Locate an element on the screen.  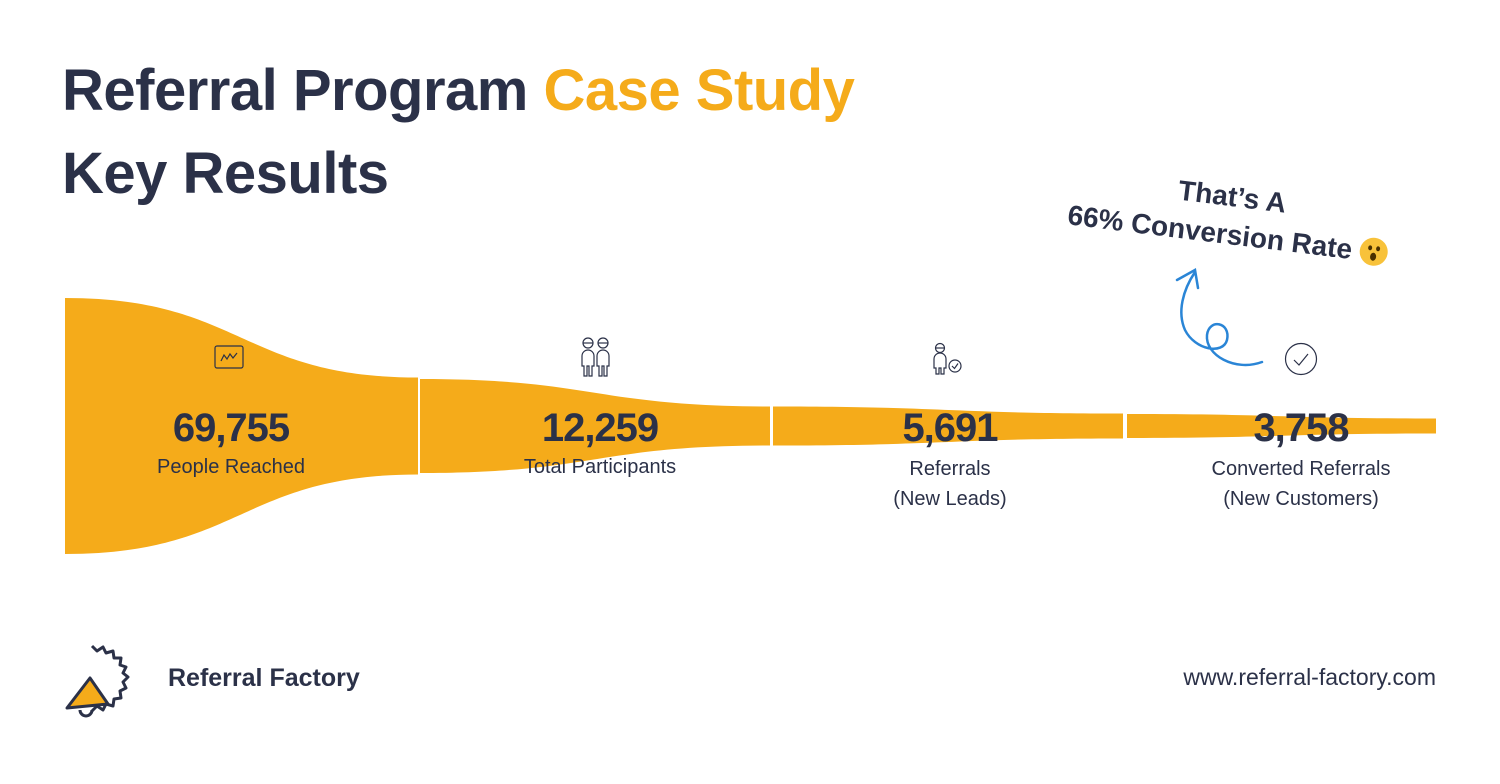
stage-value: 12,259 is located at coordinates (600, 428).